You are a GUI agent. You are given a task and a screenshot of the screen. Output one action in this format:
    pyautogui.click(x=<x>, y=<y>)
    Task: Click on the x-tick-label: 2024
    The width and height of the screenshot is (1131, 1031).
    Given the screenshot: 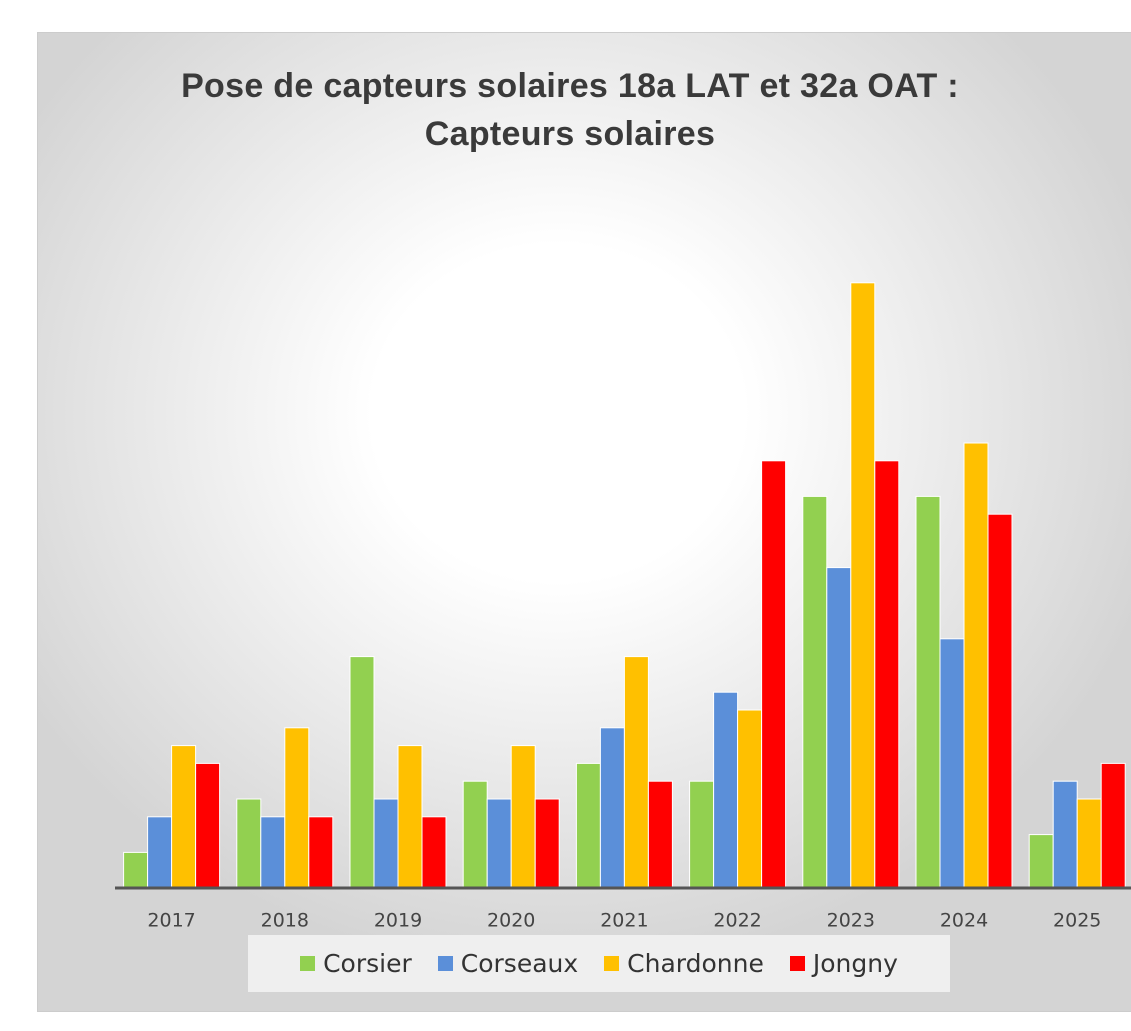 What is the action you would take?
    pyautogui.click(x=964, y=921)
    